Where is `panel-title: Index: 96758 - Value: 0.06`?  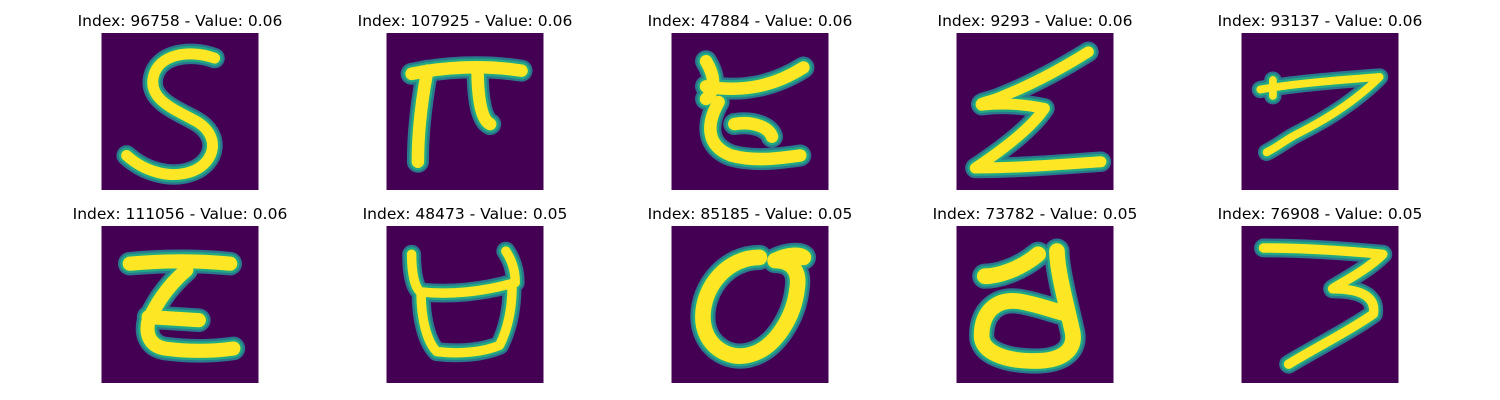
panel-title: Index: 96758 - Value: 0.06 is located at coordinates (180, 21).